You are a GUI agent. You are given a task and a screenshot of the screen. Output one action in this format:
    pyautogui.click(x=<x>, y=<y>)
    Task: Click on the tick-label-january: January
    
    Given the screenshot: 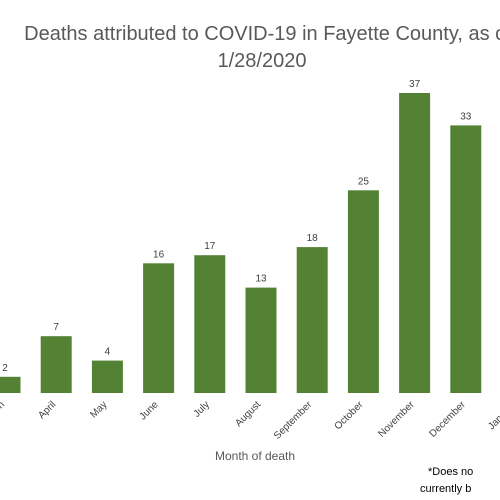 What is the action you would take?
    pyautogui.click(x=493, y=415)
    